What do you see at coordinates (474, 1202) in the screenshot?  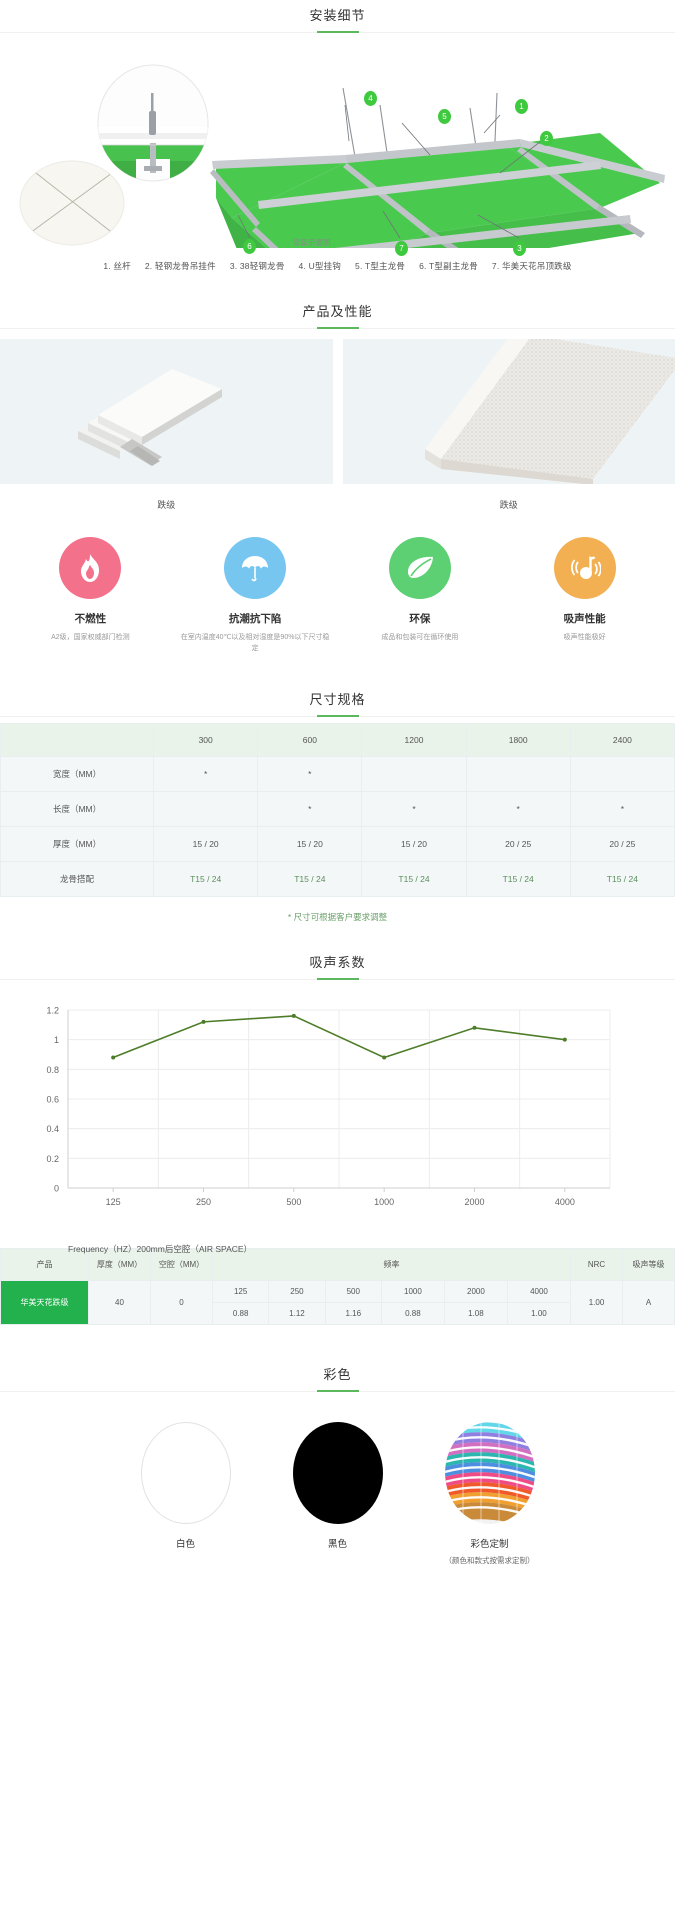 I see `chart-xtick: 2000` at bounding box center [474, 1202].